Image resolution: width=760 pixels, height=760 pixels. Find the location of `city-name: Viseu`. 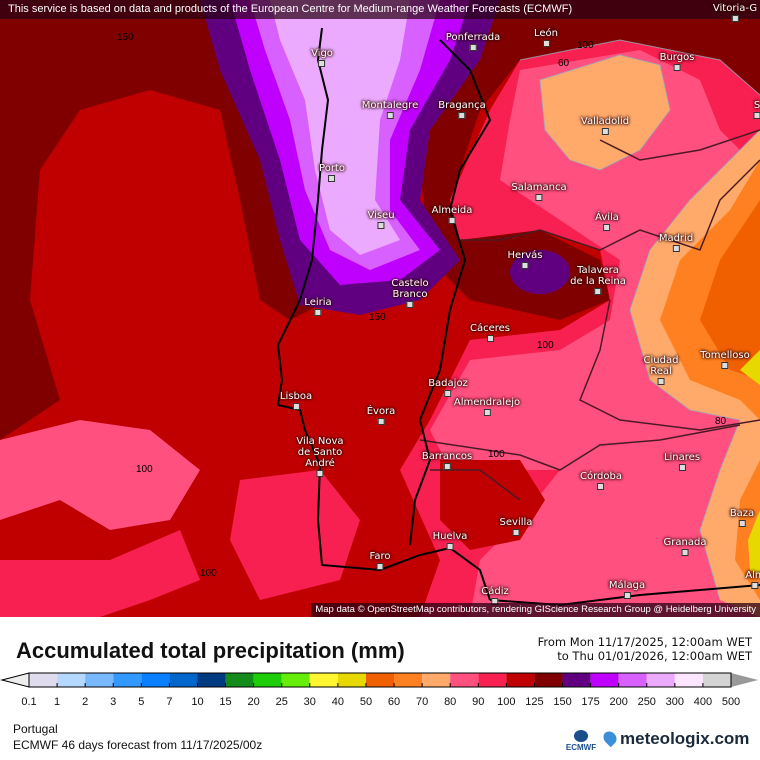

city-name: Viseu is located at coordinates (381, 215).